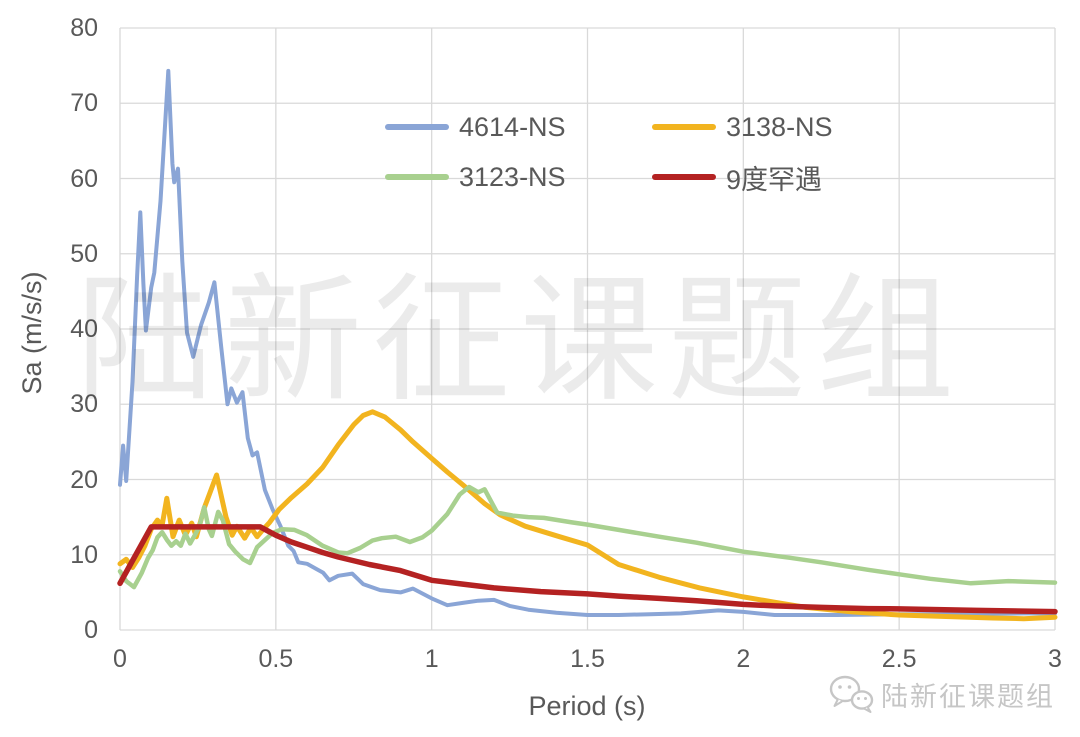 The height and width of the screenshot is (737, 1080). Describe the element at coordinates (774, 179) in the screenshot. I see `legend-label: 9度罕遇` at that location.